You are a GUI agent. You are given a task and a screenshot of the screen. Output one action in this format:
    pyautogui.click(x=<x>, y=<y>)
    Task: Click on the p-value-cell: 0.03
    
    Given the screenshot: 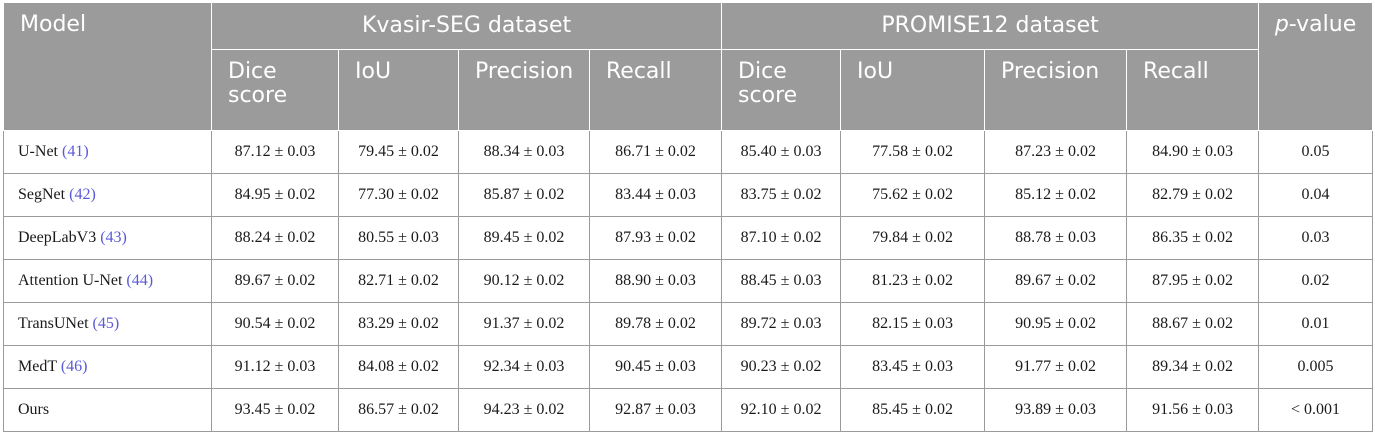 What is the action you would take?
    pyautogui.click(x=1316, y=238)
    